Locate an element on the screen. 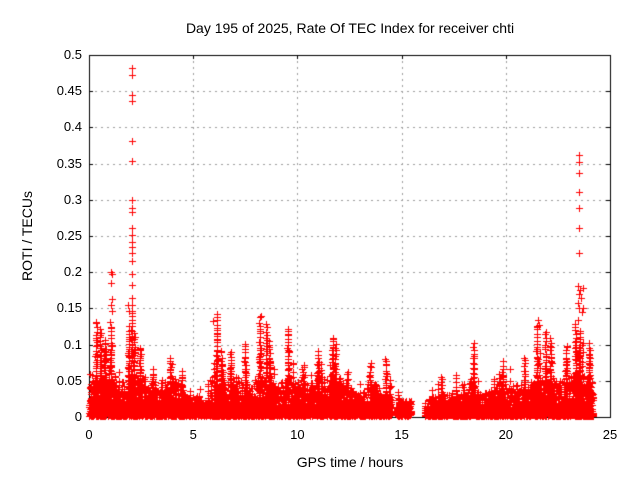 Image resolution: width=640 pixels, height=480 pixels. y-axis-label: ROTI / TECUs is located at coordinates (27, 236).